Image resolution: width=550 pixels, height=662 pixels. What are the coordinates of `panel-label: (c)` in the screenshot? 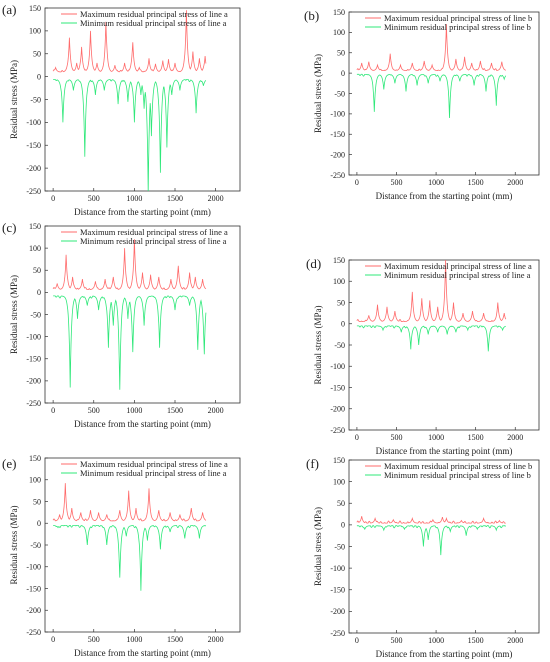 It's located at (9, 227).